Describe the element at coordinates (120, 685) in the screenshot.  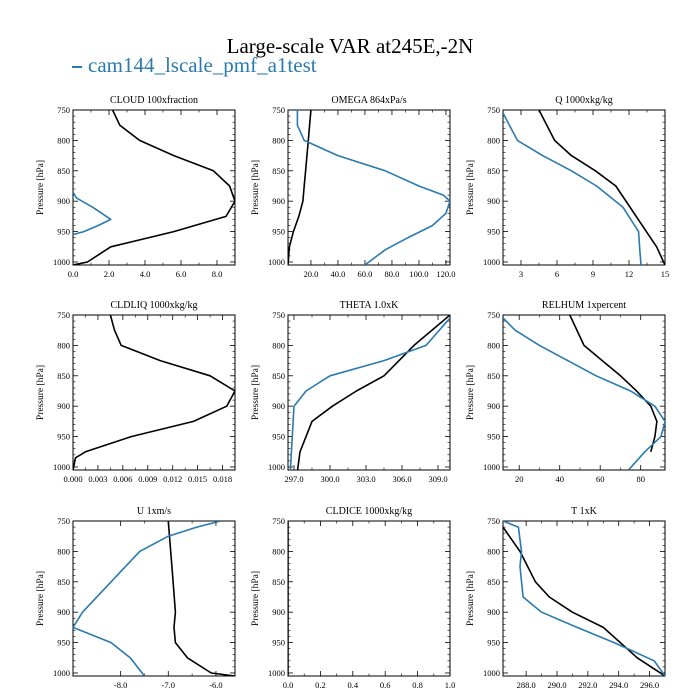
I see `x-tick-label: -8.0` at that location.